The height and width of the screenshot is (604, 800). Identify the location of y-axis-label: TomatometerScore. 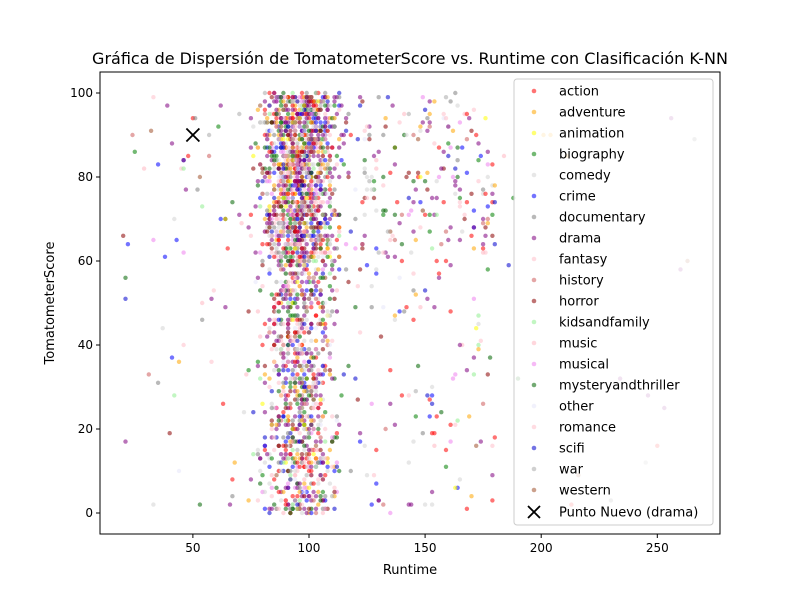
(50, 304).